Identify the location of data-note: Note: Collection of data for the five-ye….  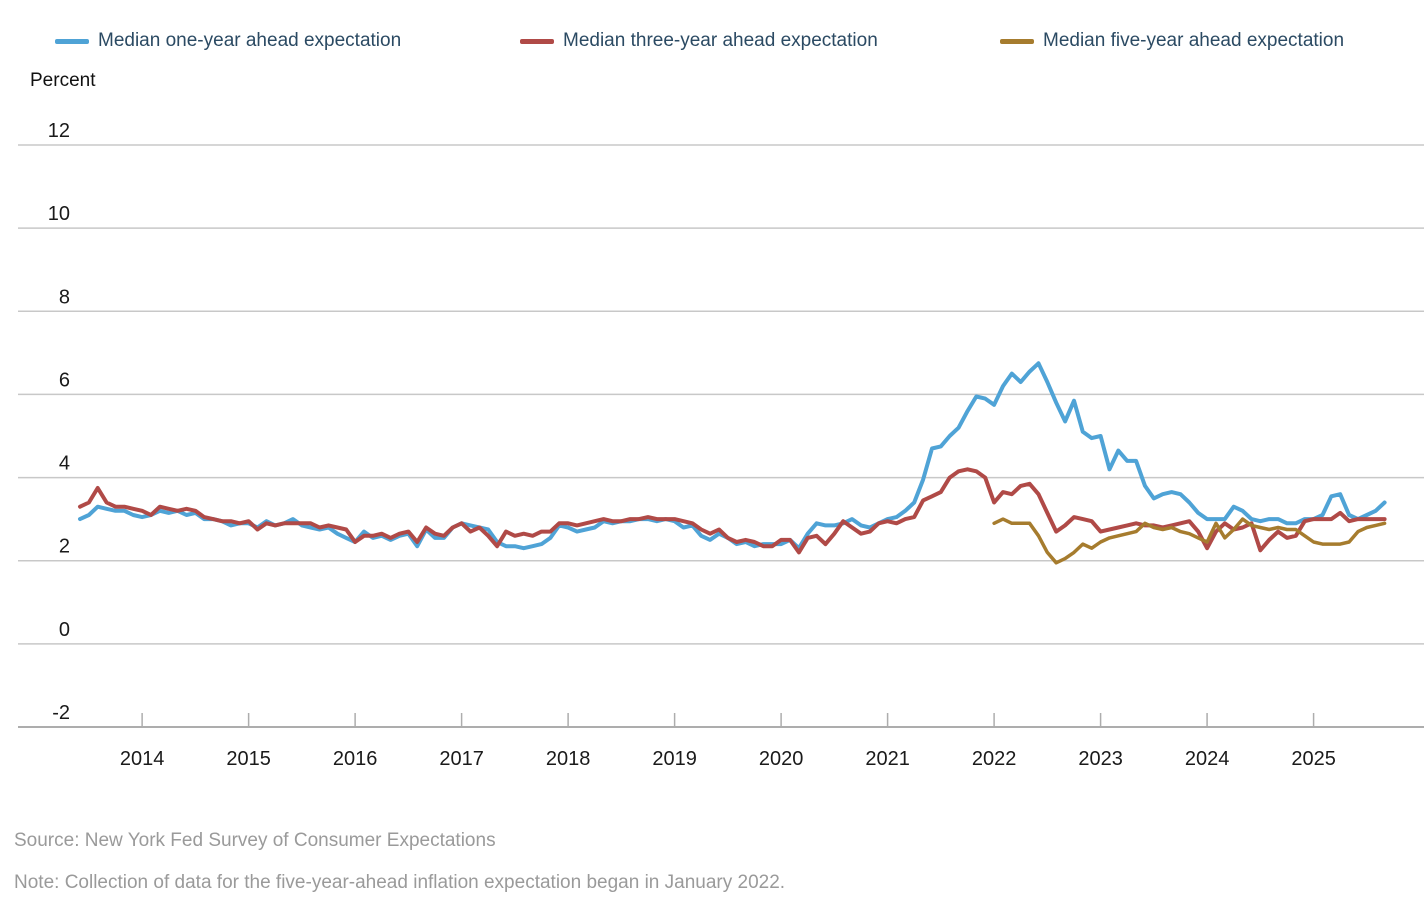
(400, 882).